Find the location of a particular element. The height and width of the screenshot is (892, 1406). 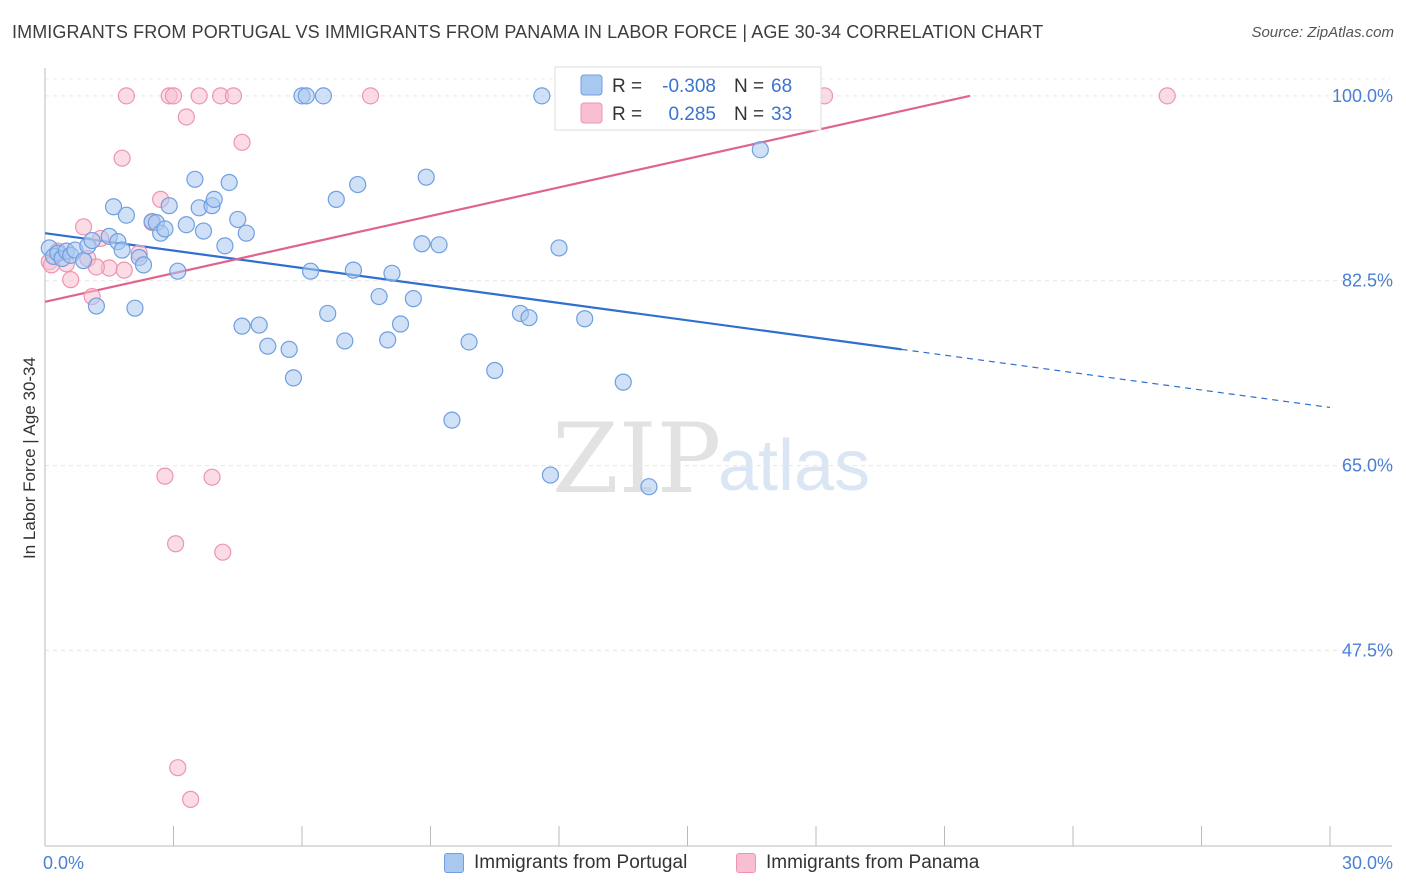

y-tick-label: 100.0% is located at coordinates (1362, 96).